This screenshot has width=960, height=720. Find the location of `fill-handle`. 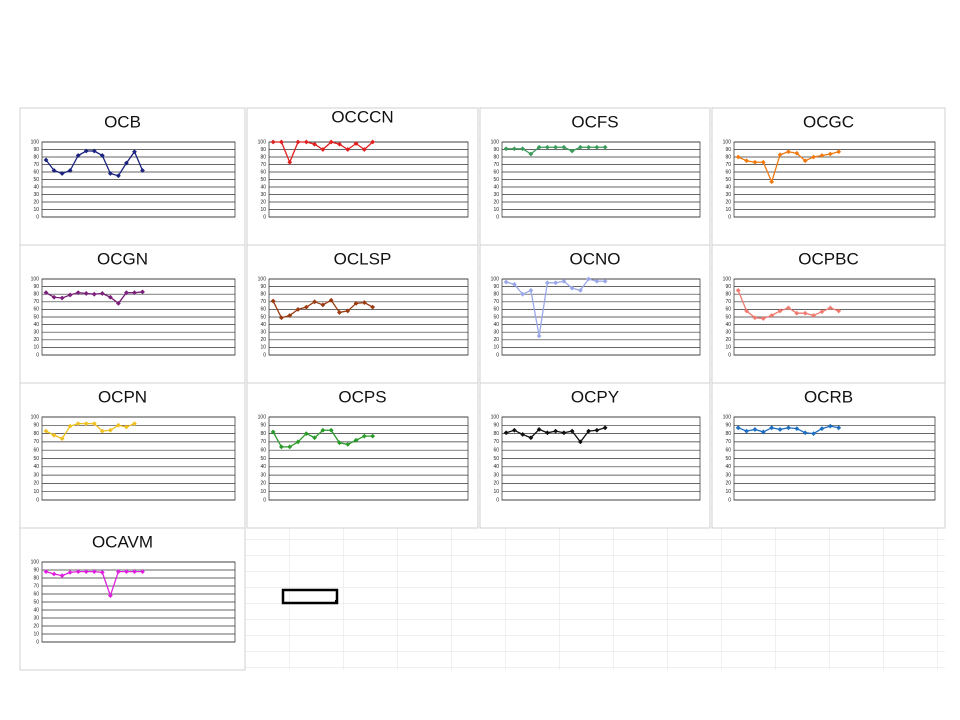

fill-handle is located at coordinates (336, 601).